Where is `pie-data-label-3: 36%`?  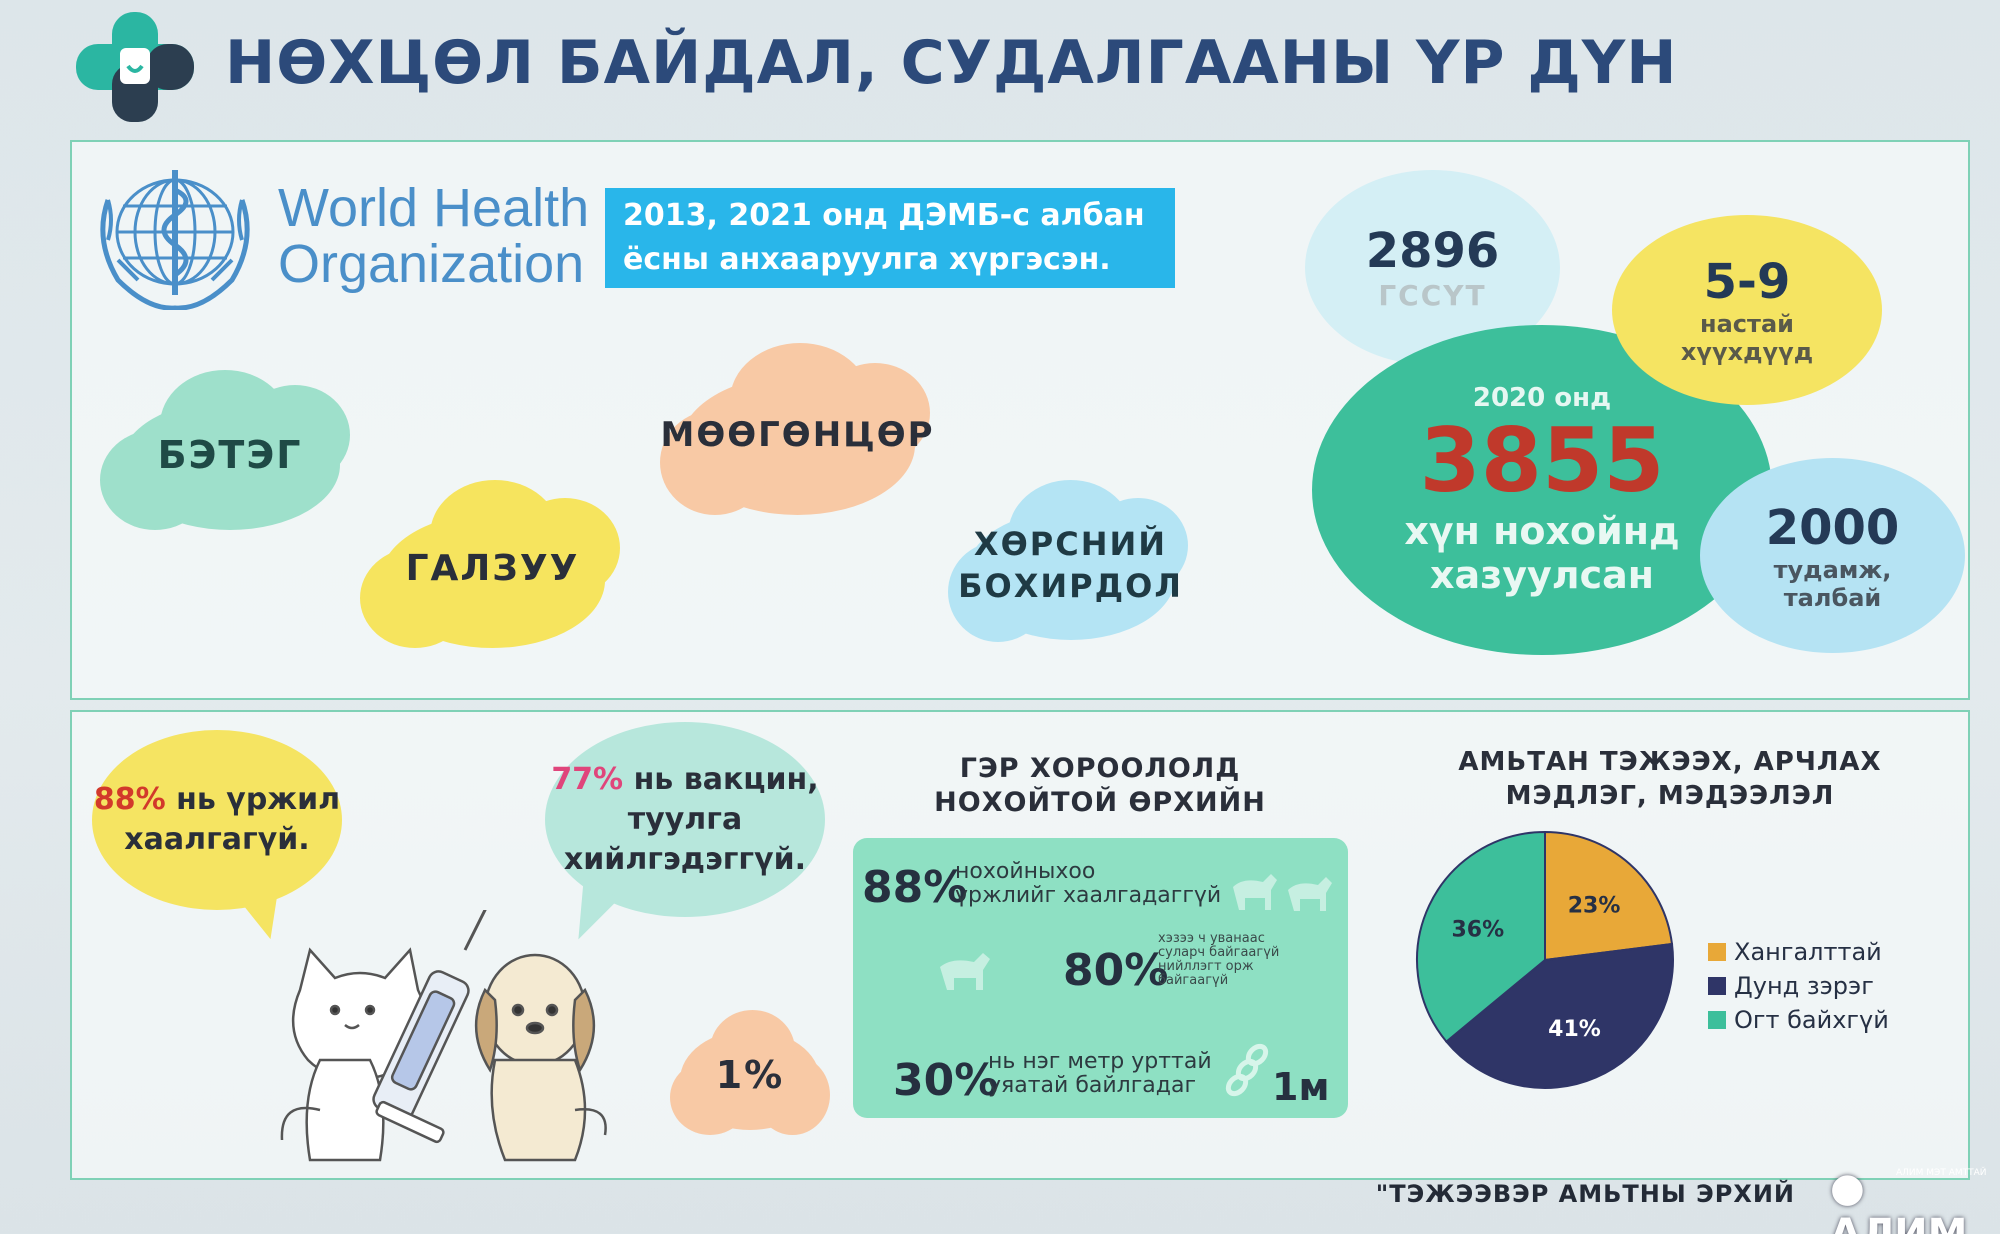 pie-data-label-3: 36% is located at coordinates (1477, 929).